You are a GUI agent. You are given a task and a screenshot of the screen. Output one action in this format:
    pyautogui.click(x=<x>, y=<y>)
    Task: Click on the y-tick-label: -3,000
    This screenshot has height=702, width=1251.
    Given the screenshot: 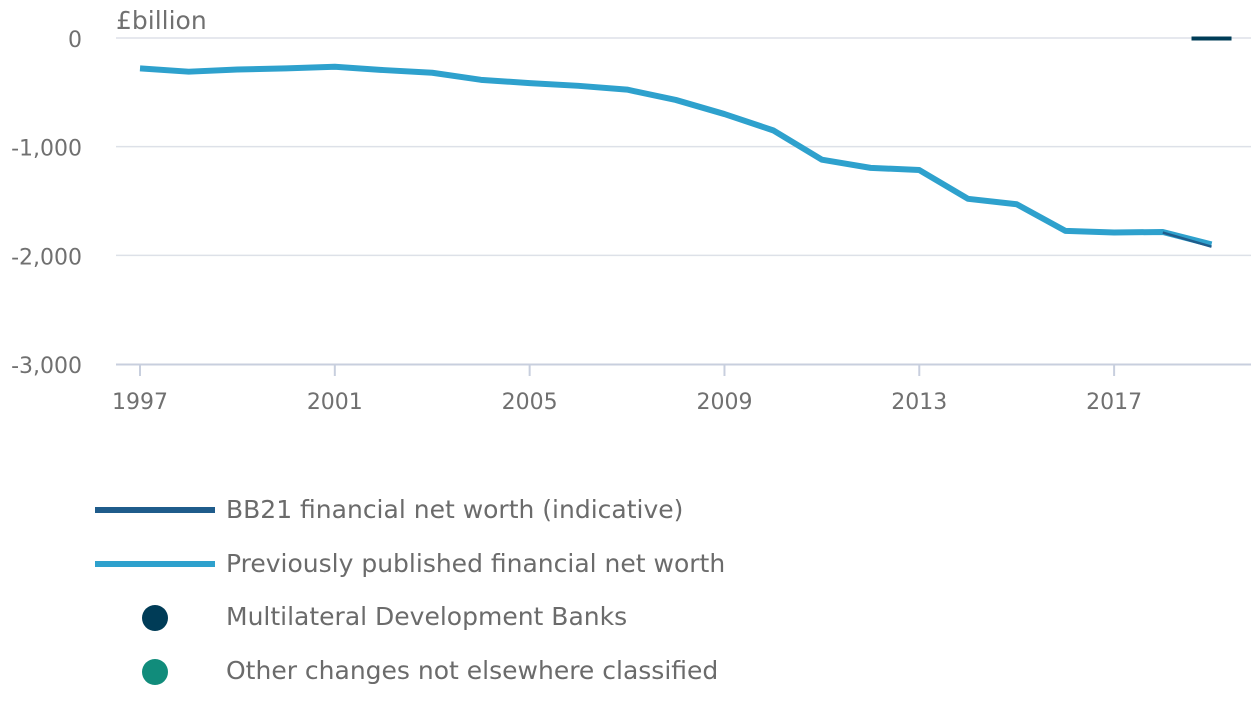 What is the action you would take?
    pyautogui.click(x=46, y=366)
    